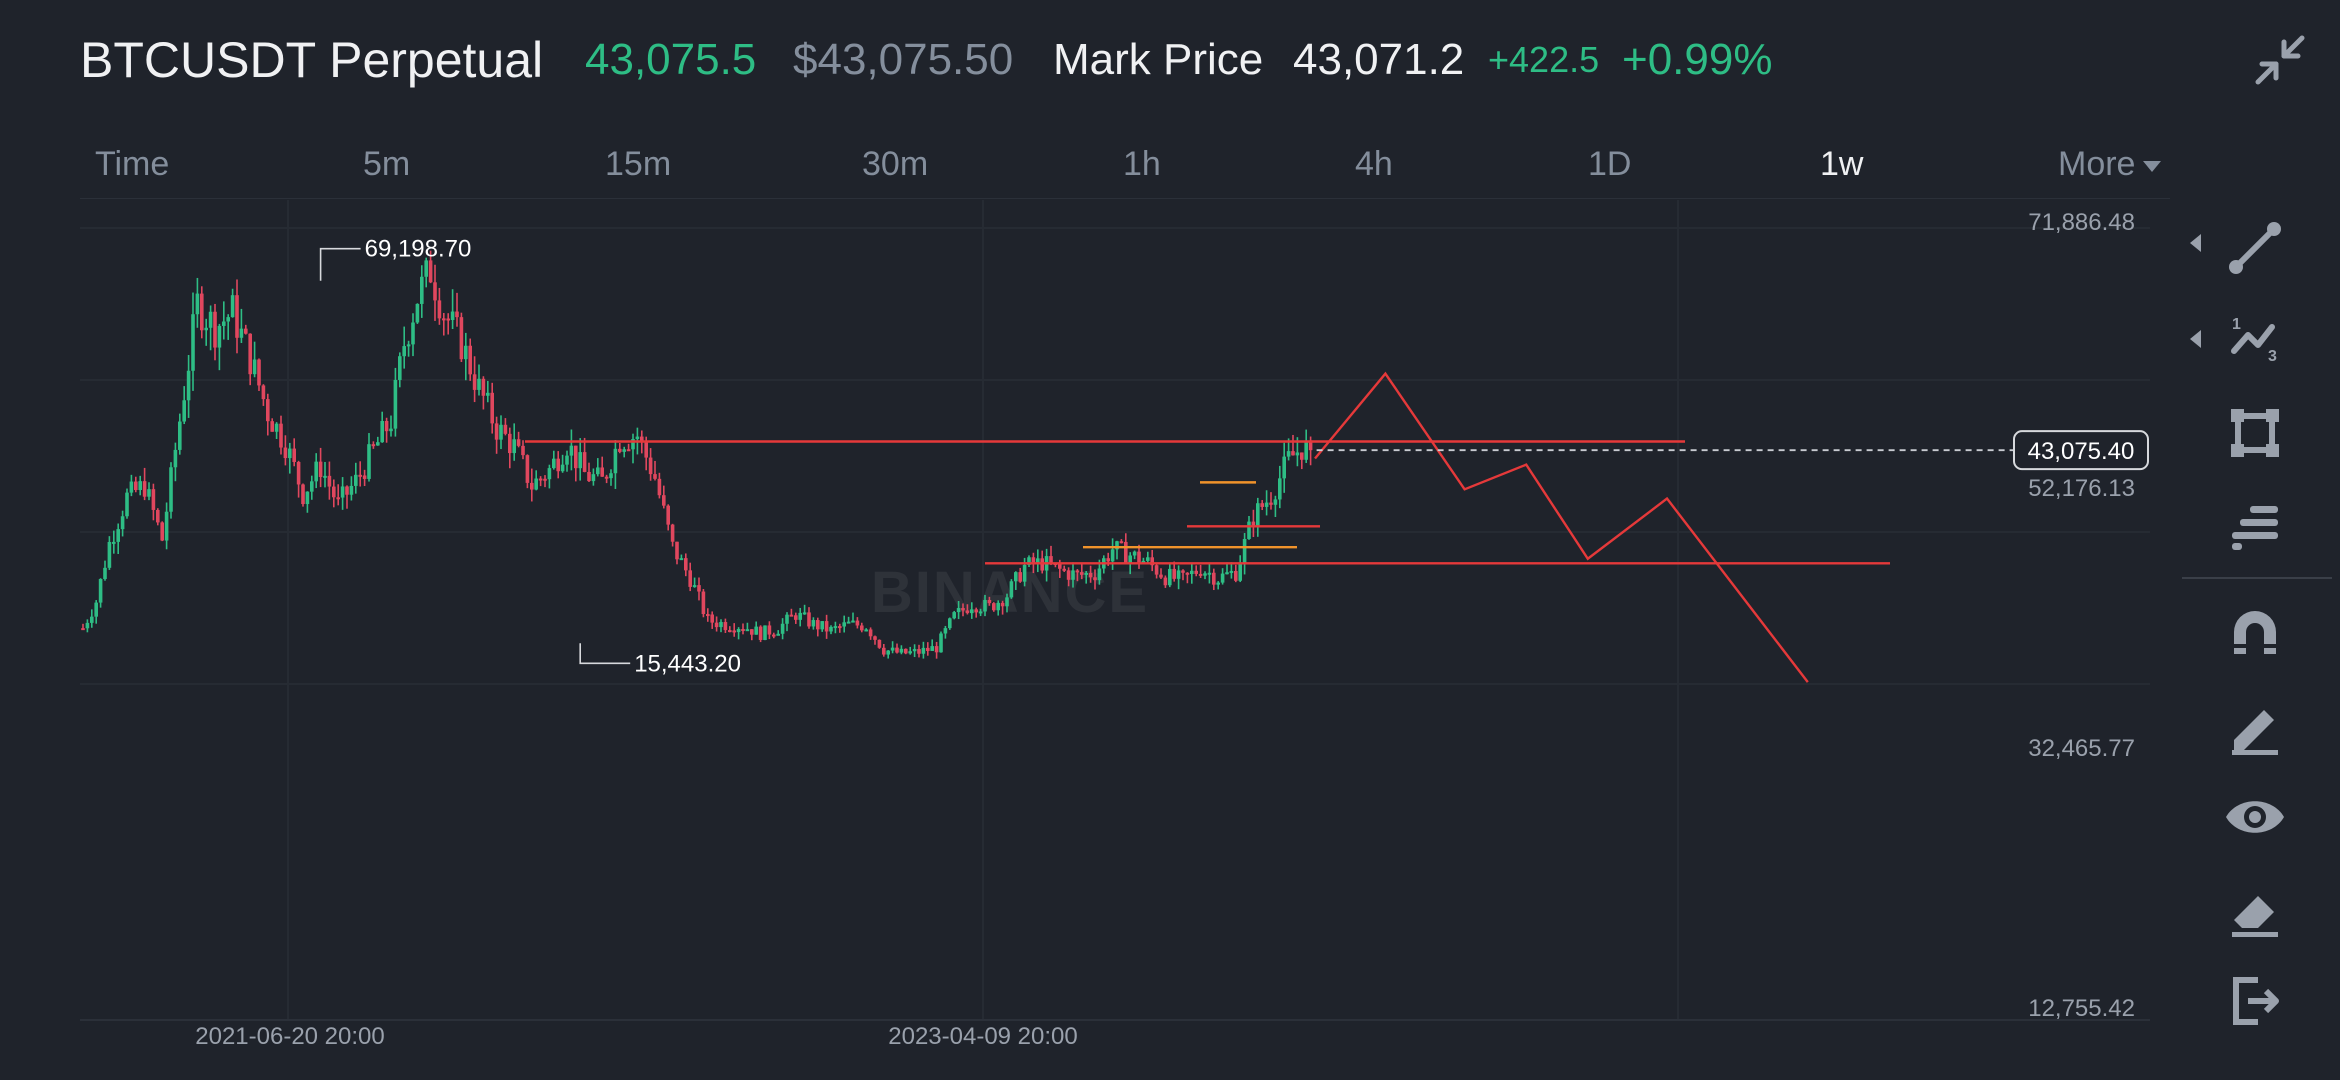 The width and height of the screenshot is (2340, 1080). What do you see at coordinates (2255, 817) in the screenshot?
I see `visibility-tool` at bounding box center [2255, 817].